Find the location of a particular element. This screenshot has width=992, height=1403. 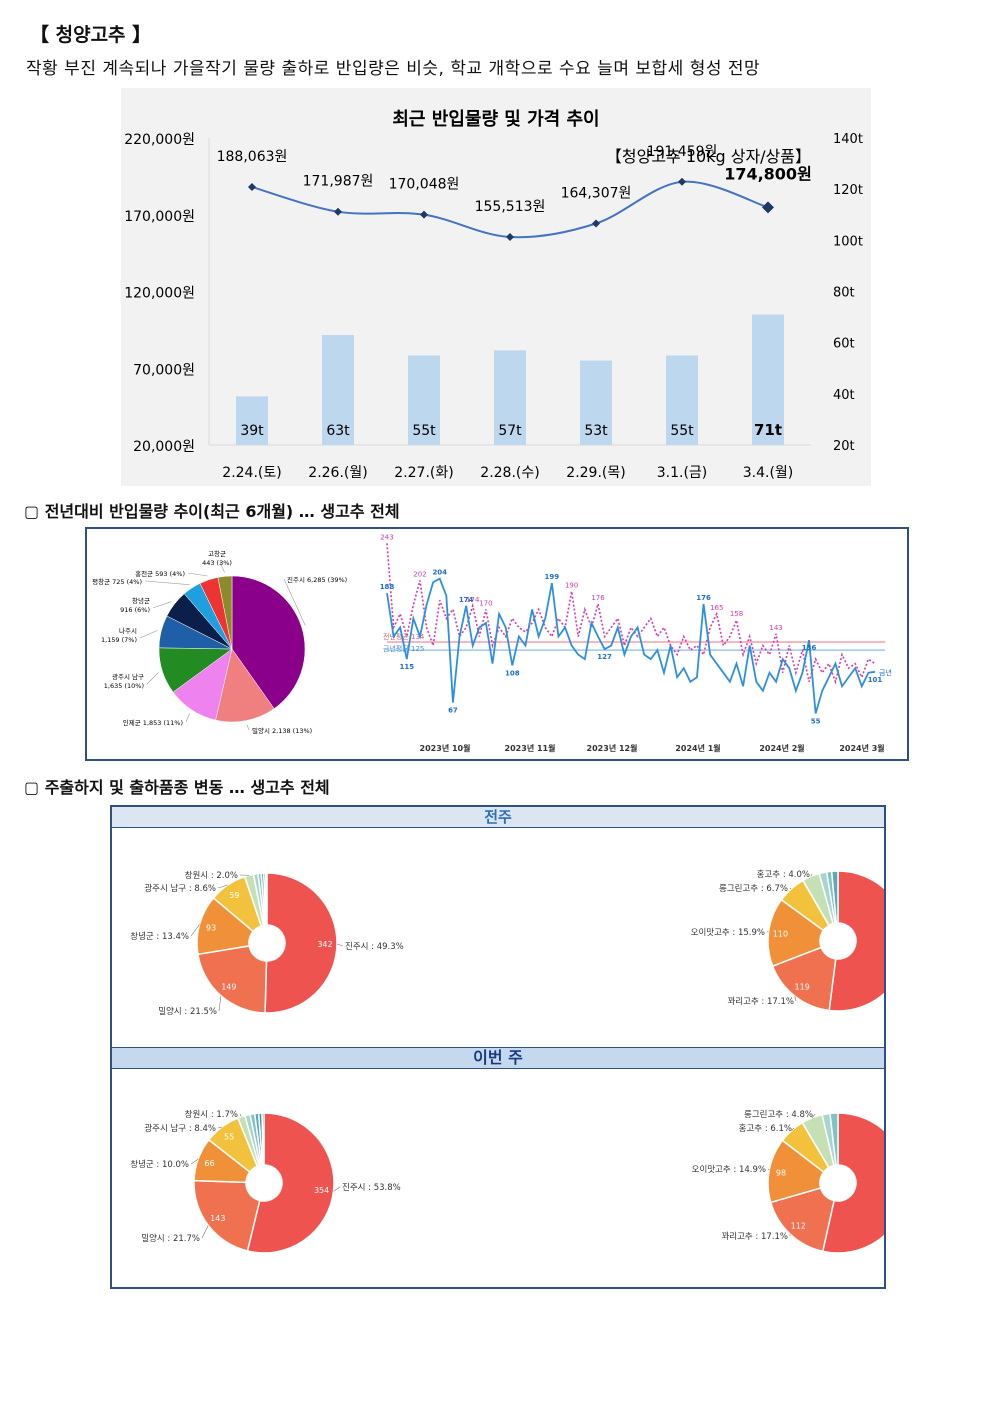

pie-label: 1,635 (10%) is located at coordinates (124, 686).